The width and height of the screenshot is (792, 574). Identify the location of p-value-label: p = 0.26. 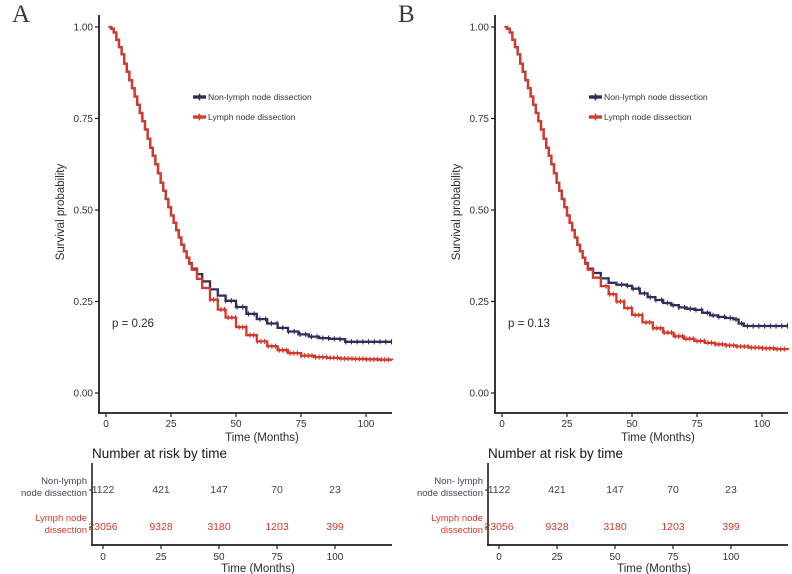
(133, 324).